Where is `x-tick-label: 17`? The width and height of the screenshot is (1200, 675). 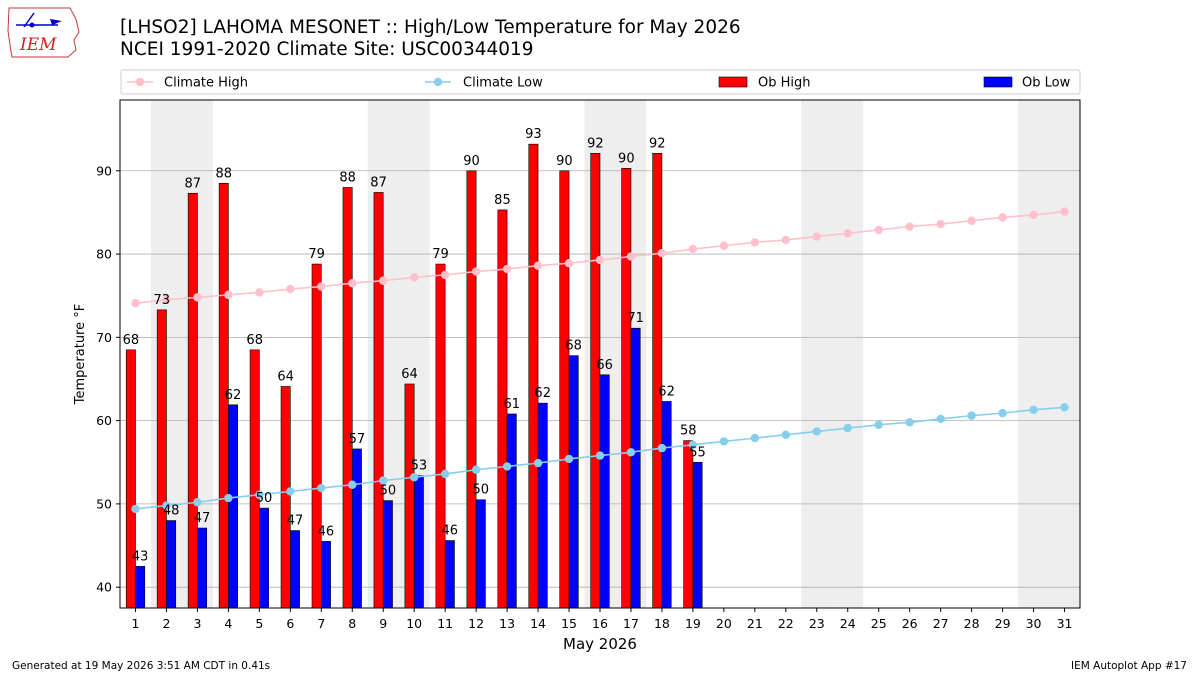 x-tick-label: 17 is located at coordinates (631, 623).